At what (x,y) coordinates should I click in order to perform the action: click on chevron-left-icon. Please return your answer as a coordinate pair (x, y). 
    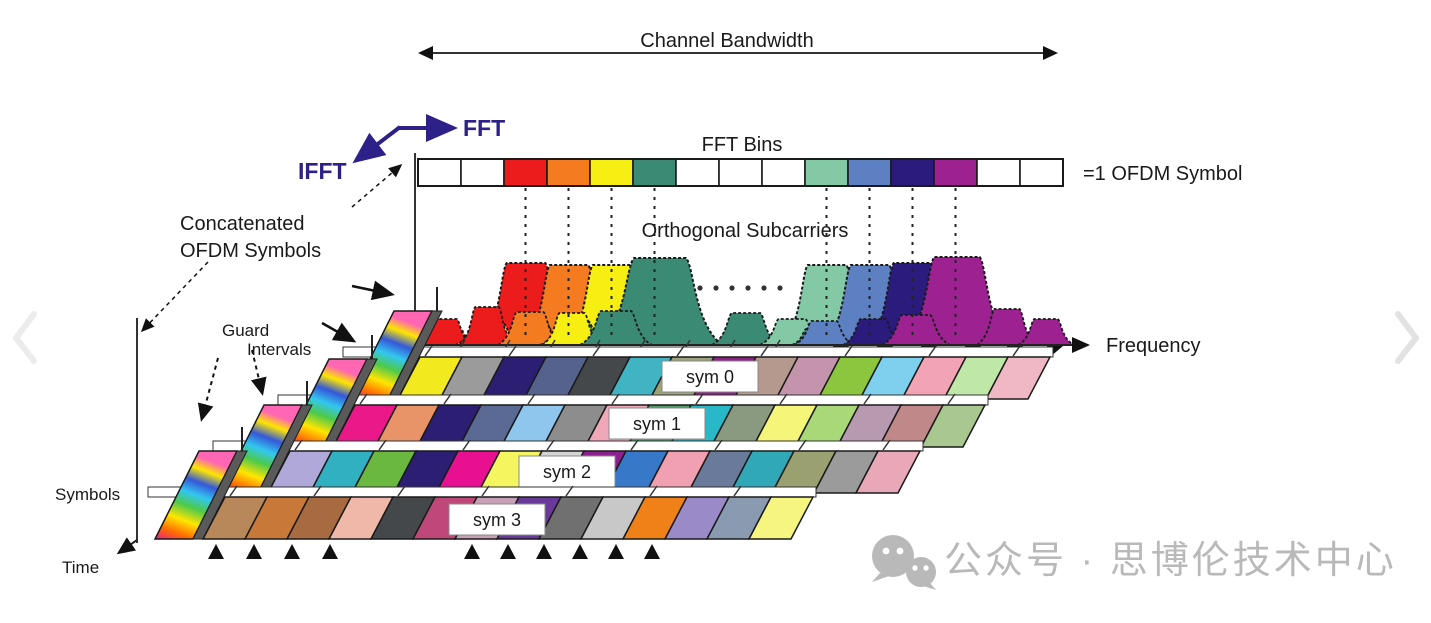
    Looking at the image, I should click on (25, 337).